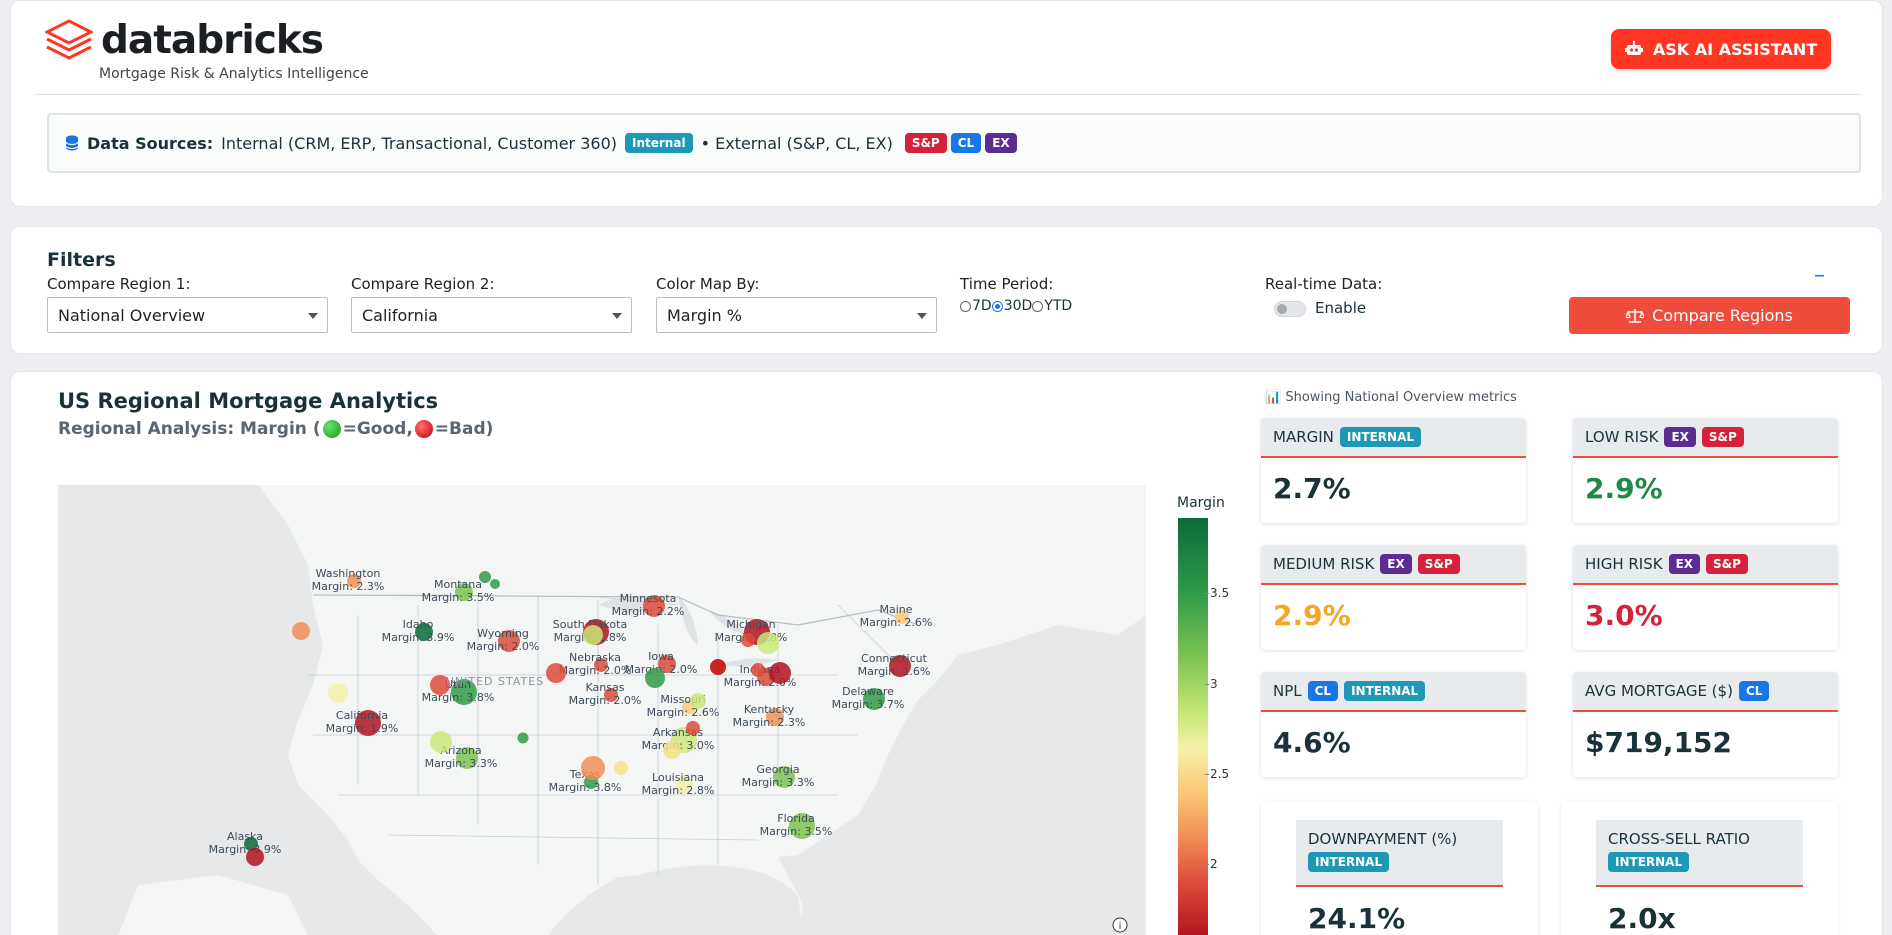 The width and height of the screenshot is (1892, 935). What do you see at coordinates (184, 40) in the screenshot?
I see `databricks-logo: databricks` at bounding box center [184, 40].